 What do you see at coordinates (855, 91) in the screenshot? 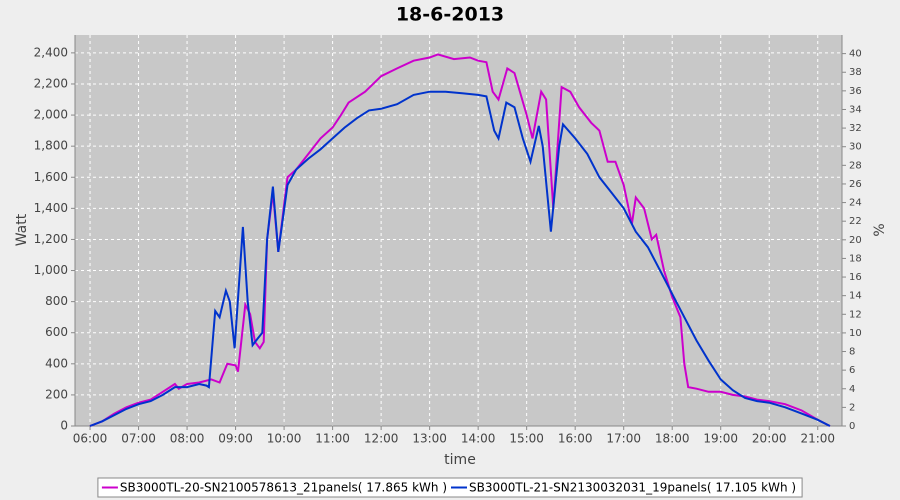
I see `y2-tick-label: 36` at bounding box center [855, 91].